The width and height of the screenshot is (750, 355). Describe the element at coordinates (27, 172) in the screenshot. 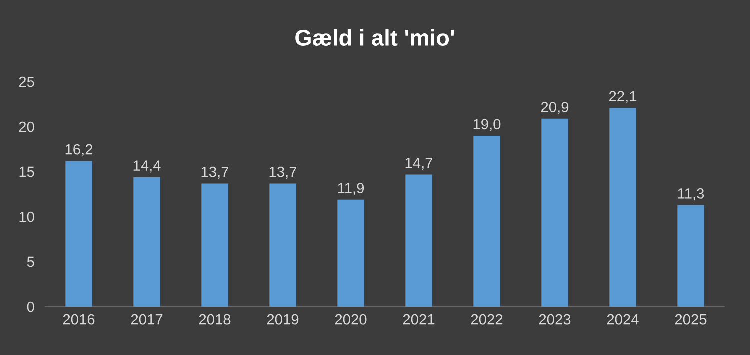

I see `y-tick-label: 15` at that location.